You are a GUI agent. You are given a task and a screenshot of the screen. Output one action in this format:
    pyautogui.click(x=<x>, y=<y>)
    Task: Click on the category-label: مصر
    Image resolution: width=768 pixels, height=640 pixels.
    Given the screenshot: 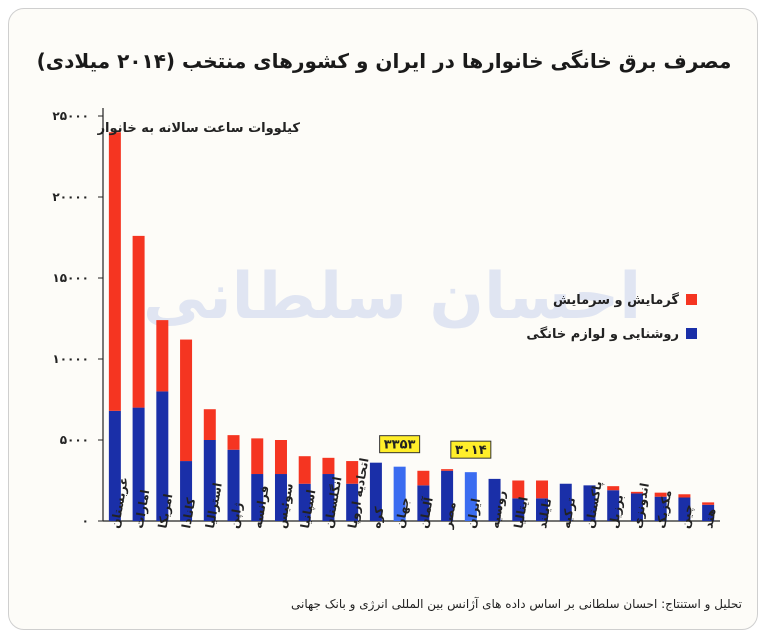 What is the action you would take?
    pyautogui.click(x=449, y=516)
    